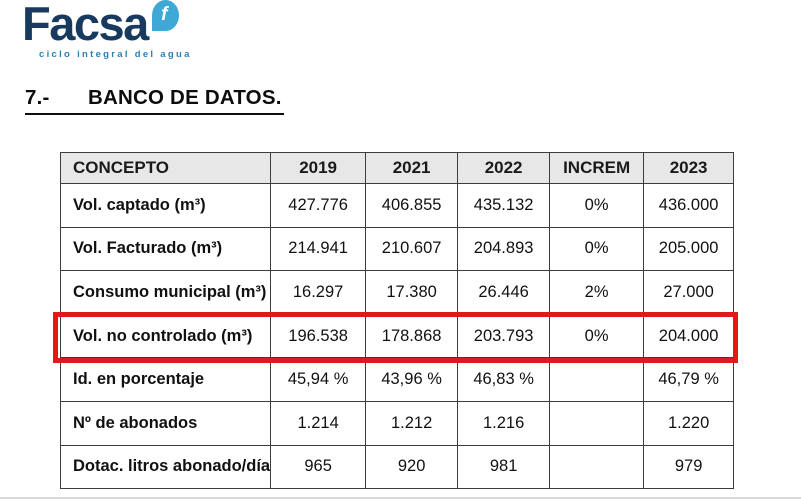 Image resolution: width=801 pixels, height=499 pixels. I want to click on data-cell: 196.538, so click(318, 336).